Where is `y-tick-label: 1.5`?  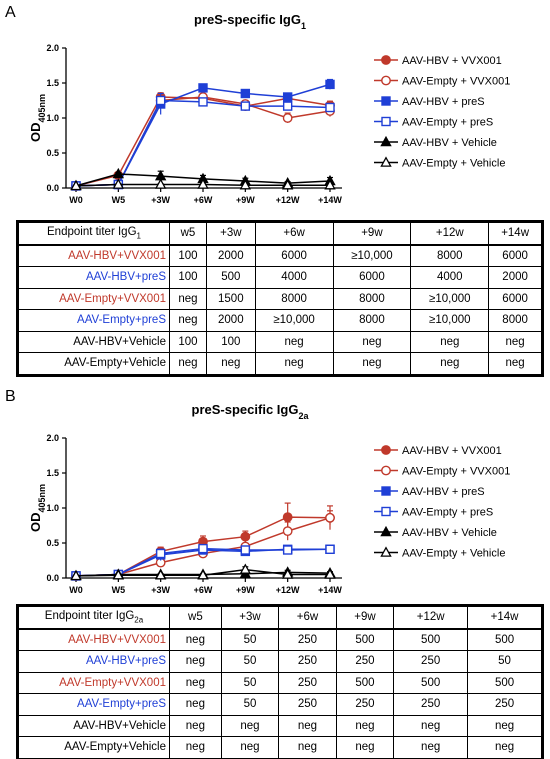 y-tick-label: 1.5 is located at coordinates (52, 473).